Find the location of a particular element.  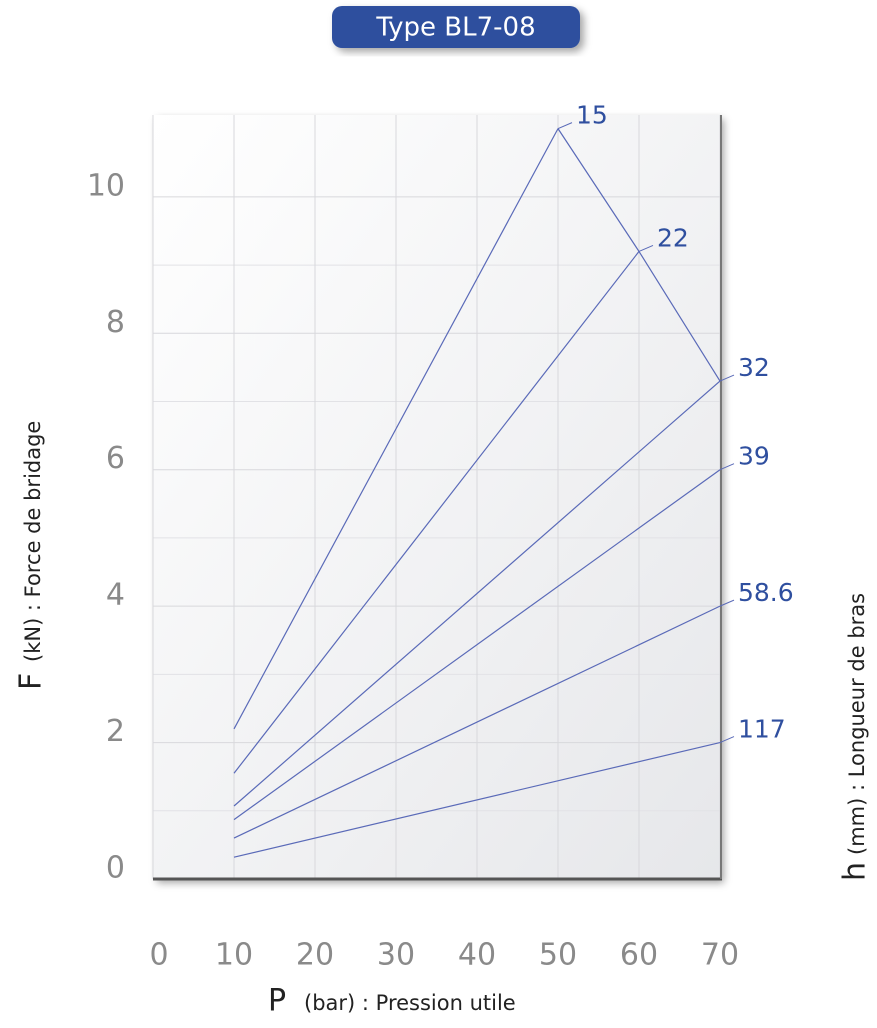

y-axis-title: (kN) : Force de bridage is located at coordinates (33, 541).